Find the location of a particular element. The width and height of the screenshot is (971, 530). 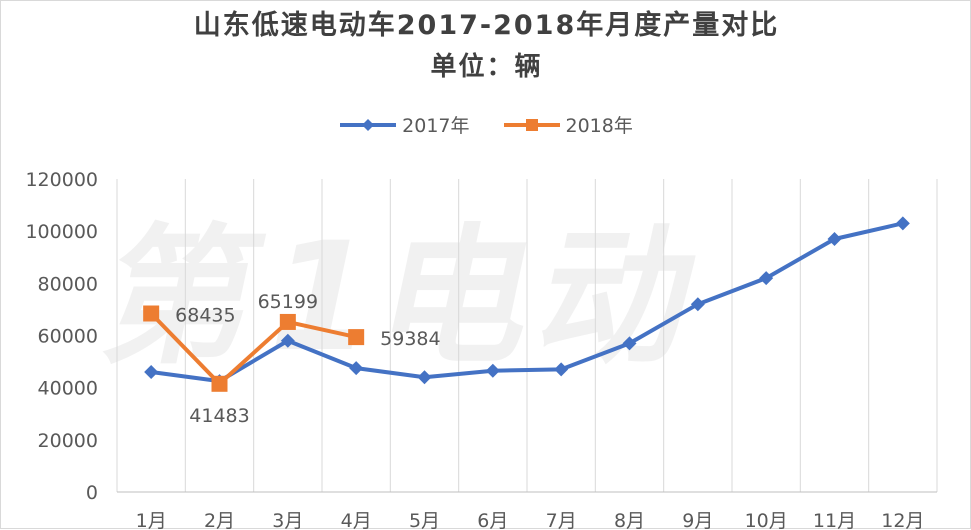

x-tick-label: 2月 is located at coordinates (219, 520).